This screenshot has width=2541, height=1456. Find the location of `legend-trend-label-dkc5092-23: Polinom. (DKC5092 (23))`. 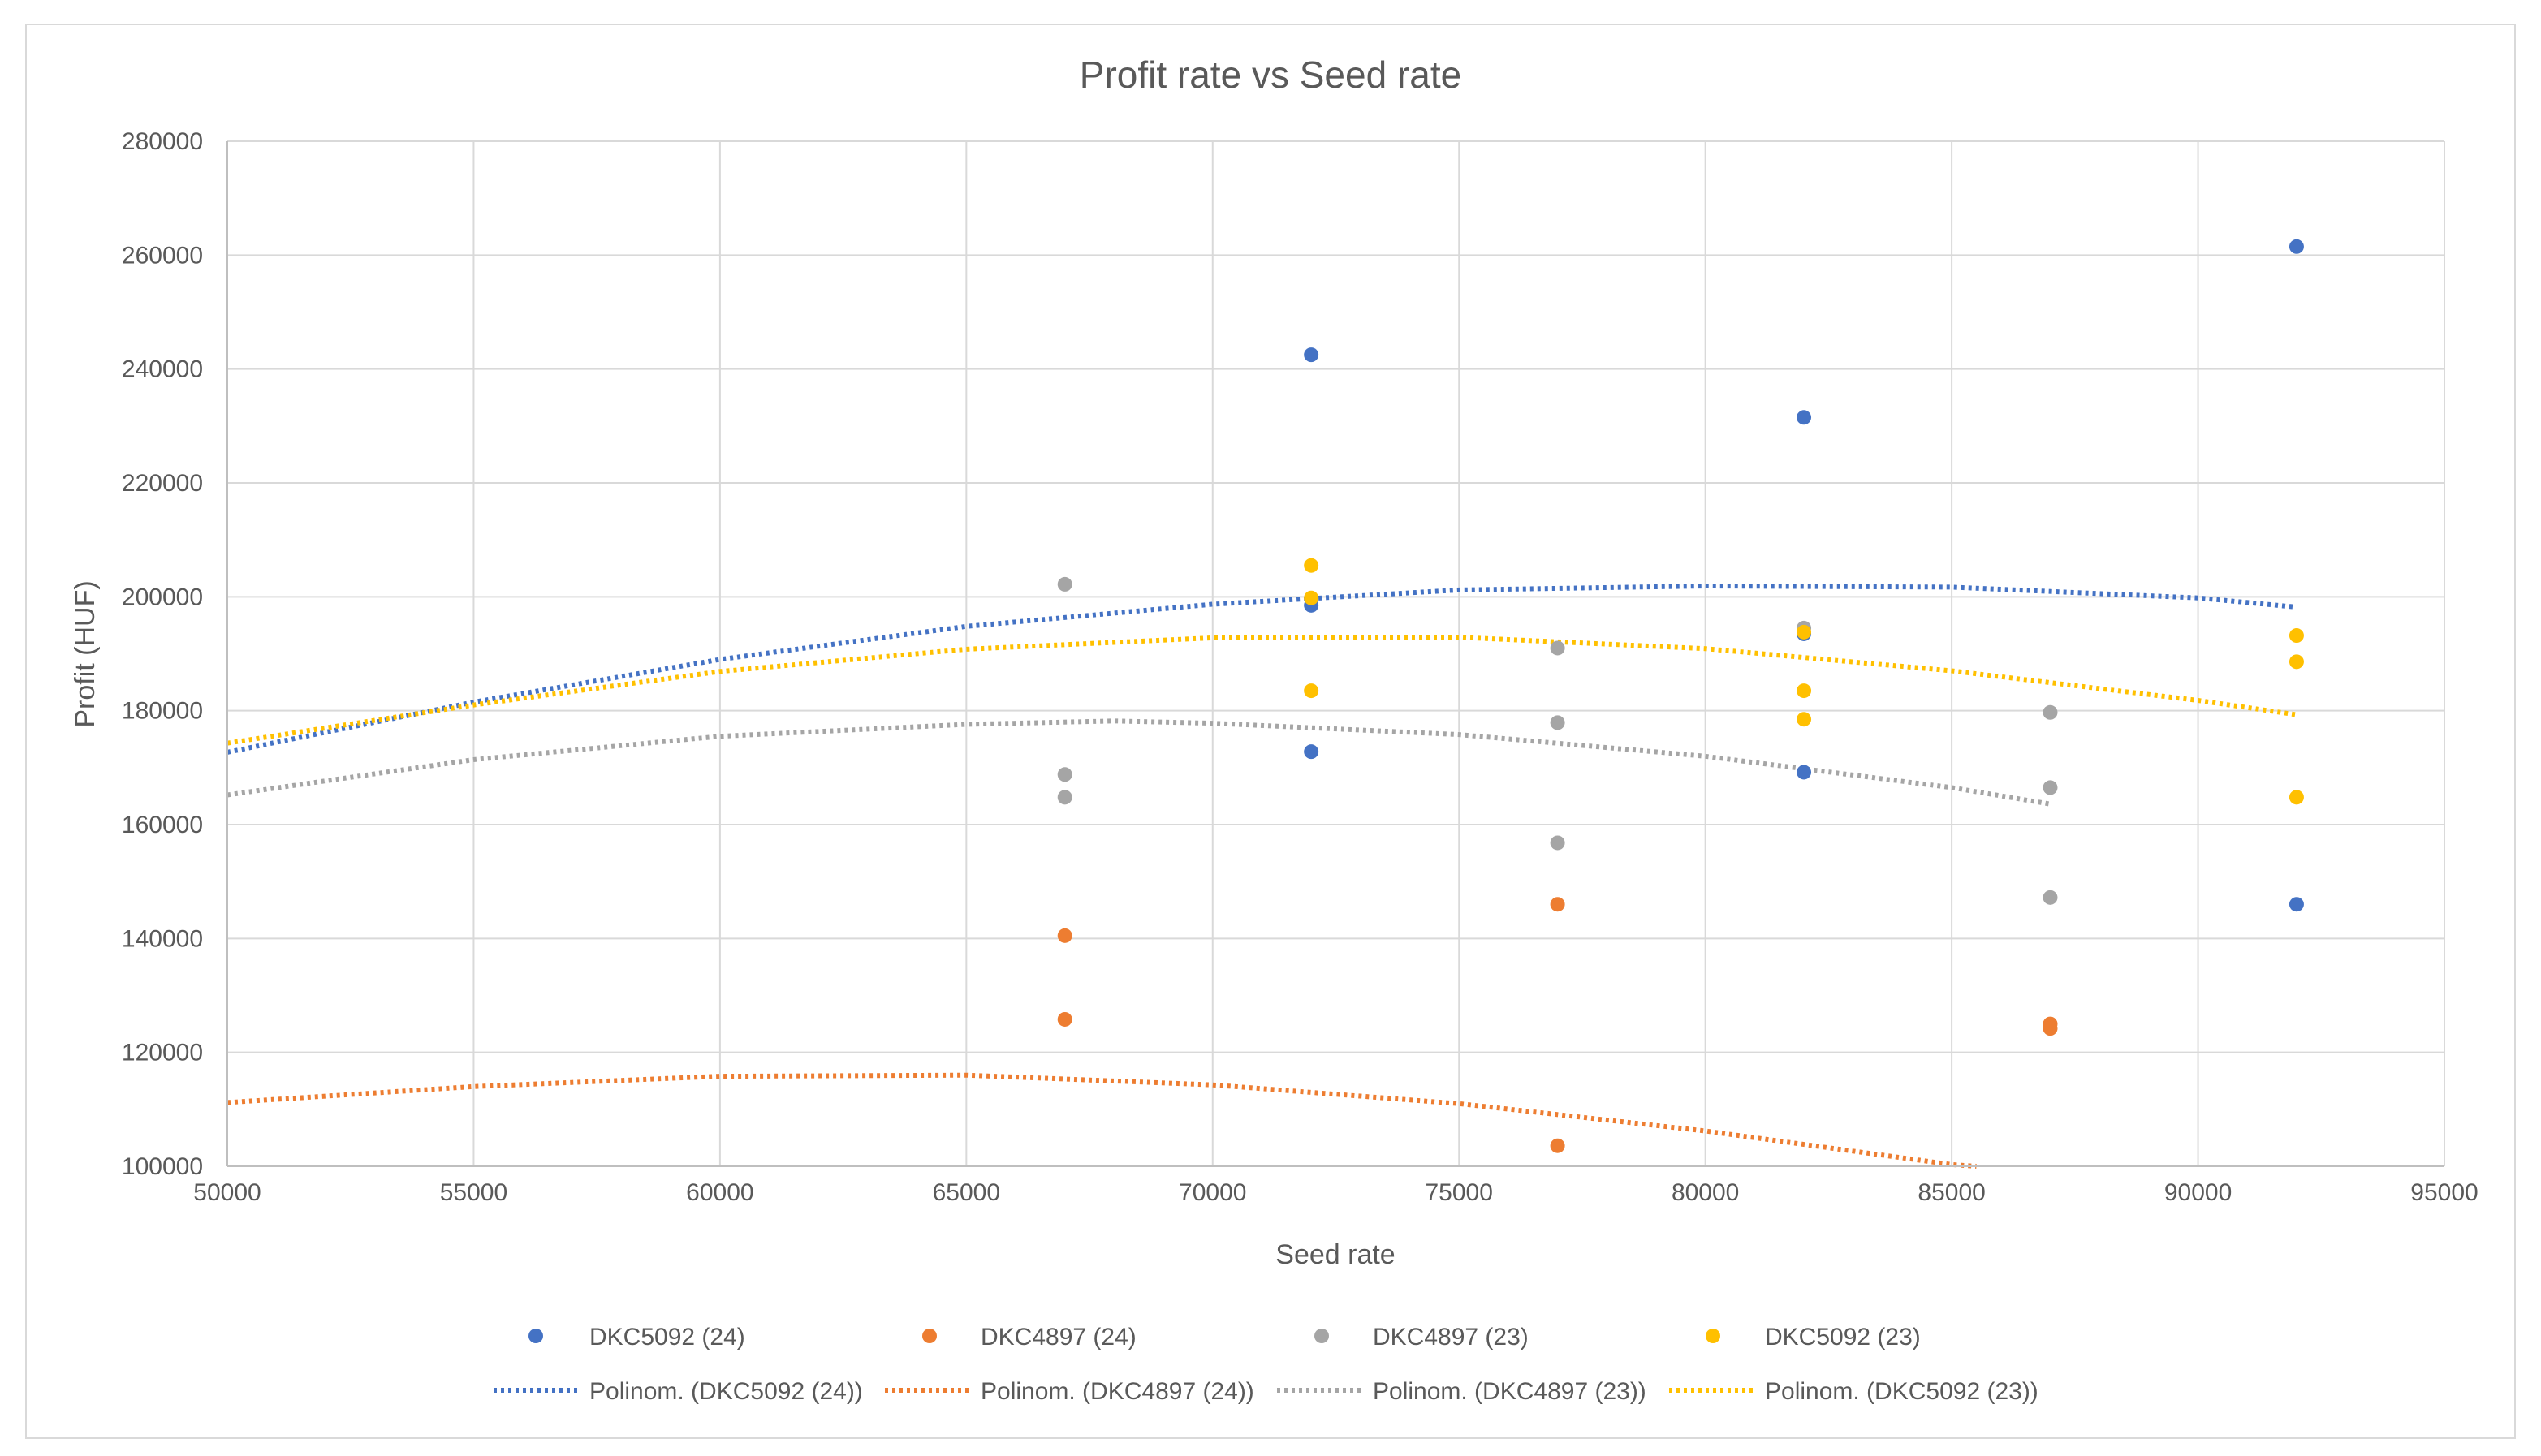

legend-trend-label-dkc5092-23: Polinom. (DKC5092 (23)) is located at coordinates (1901, 1392).